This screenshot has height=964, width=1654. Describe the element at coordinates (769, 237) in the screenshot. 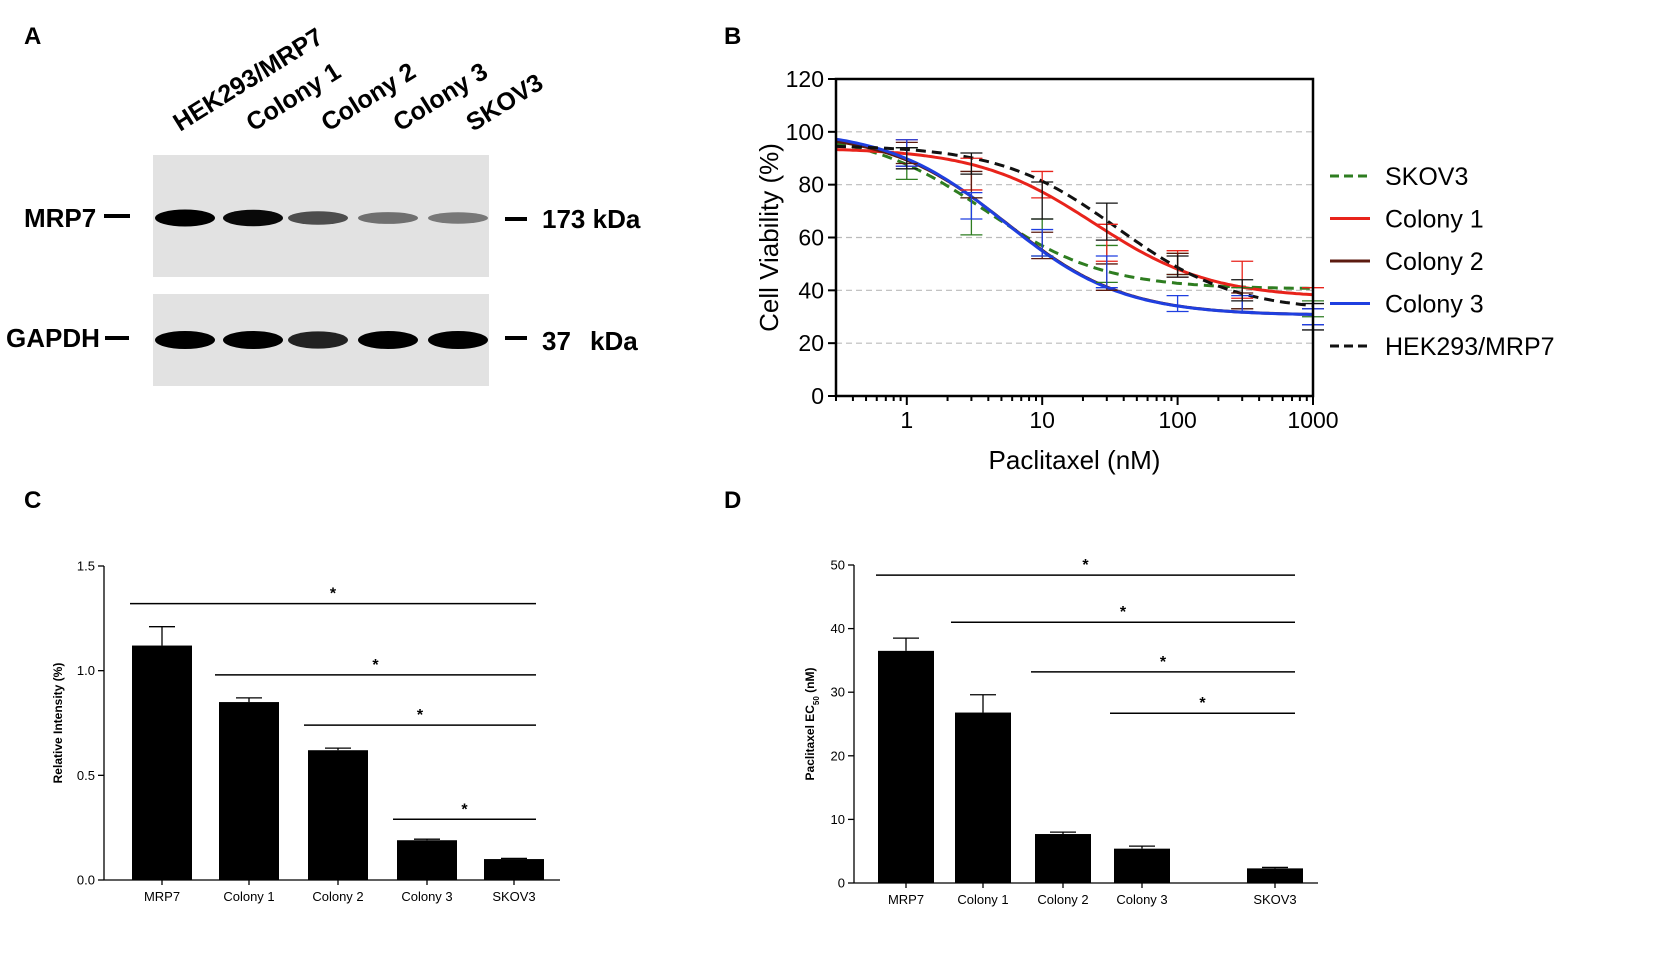

I see `y-axis-label: Cell Viability (%)` at that location.